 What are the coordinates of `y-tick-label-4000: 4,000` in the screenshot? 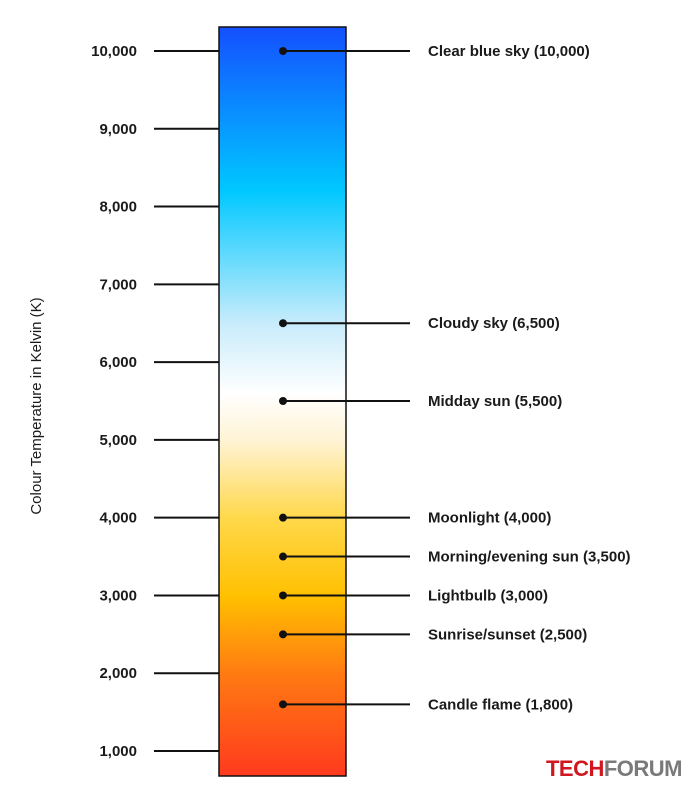 It's located at (118, 518).